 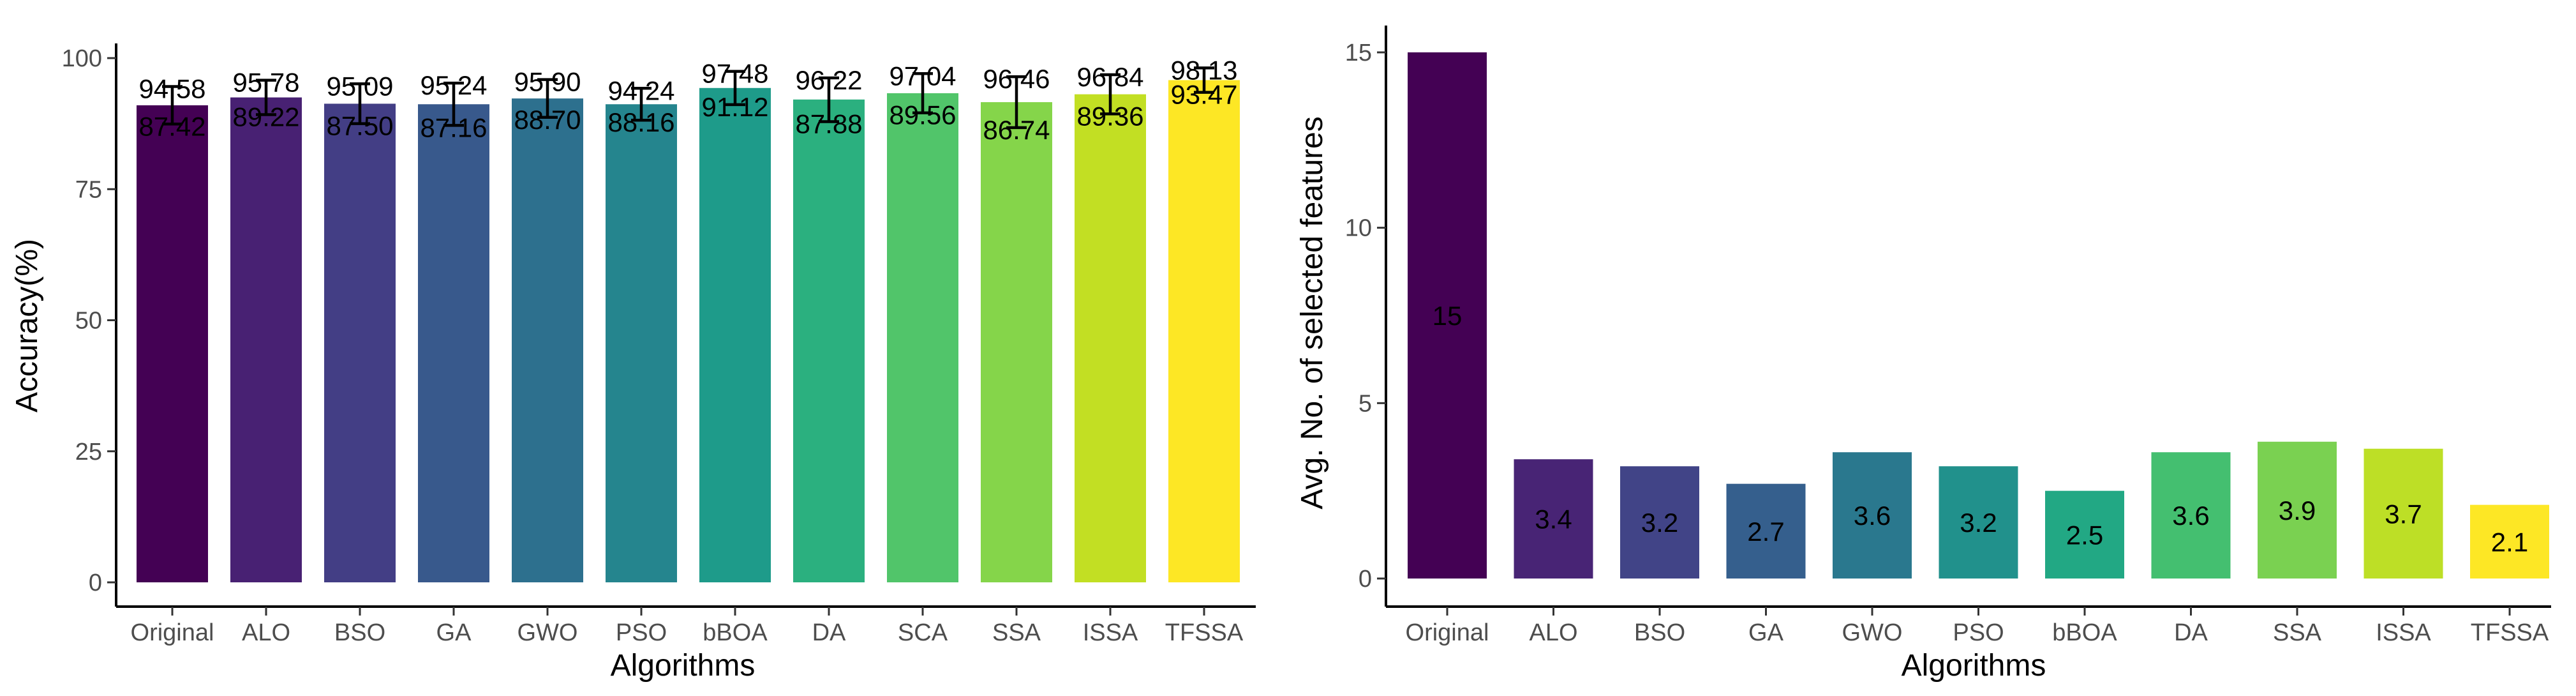 What do you see at coordinates (1109, 116) in the screenshot?
I see `accuracy-lower-label: 89.36` at bounding box center [1109, 116].